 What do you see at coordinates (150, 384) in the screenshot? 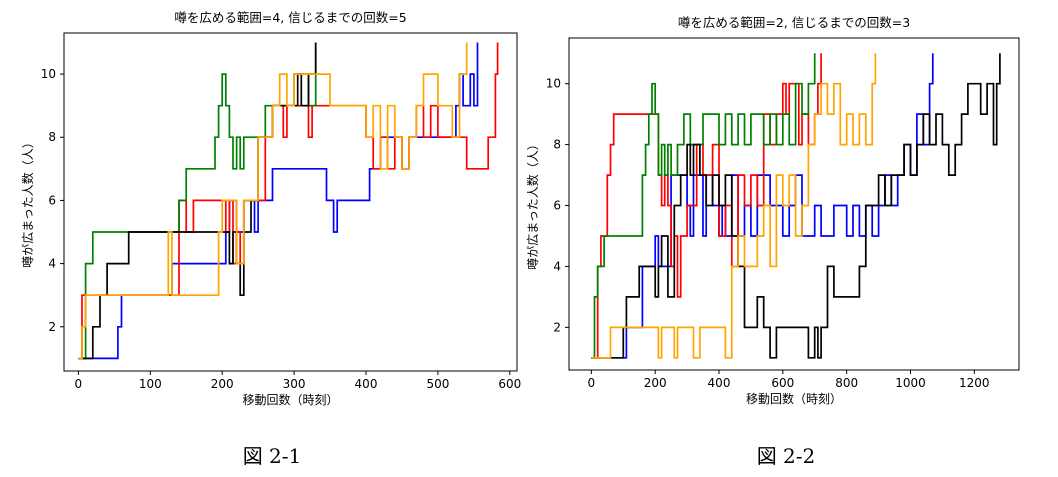
I see `x-tick-label: 100` at bounding box center [150, 384].